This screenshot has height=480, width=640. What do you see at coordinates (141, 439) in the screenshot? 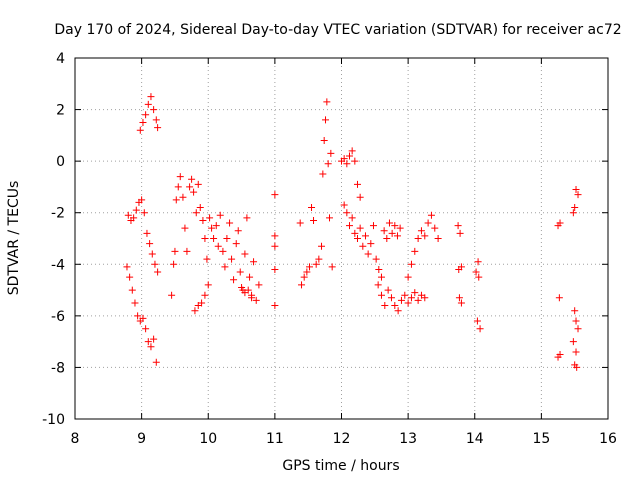
I see `x-tick-label: 9` at bounding box center [141, 439].